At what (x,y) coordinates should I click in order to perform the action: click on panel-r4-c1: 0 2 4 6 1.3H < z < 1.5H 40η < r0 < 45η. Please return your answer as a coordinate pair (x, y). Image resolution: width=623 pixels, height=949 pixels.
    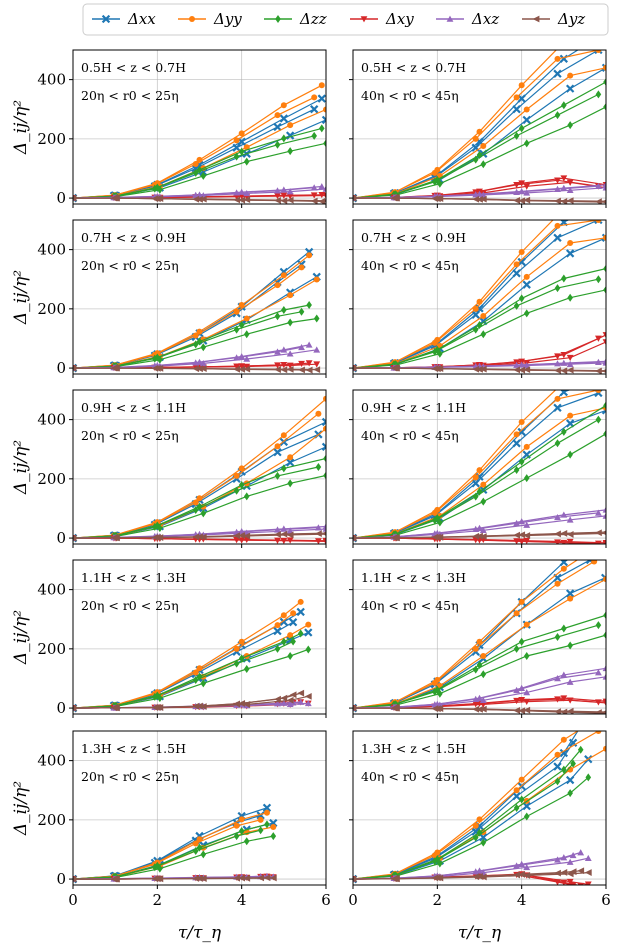
    Looking at the image, I should click on (479, 816).